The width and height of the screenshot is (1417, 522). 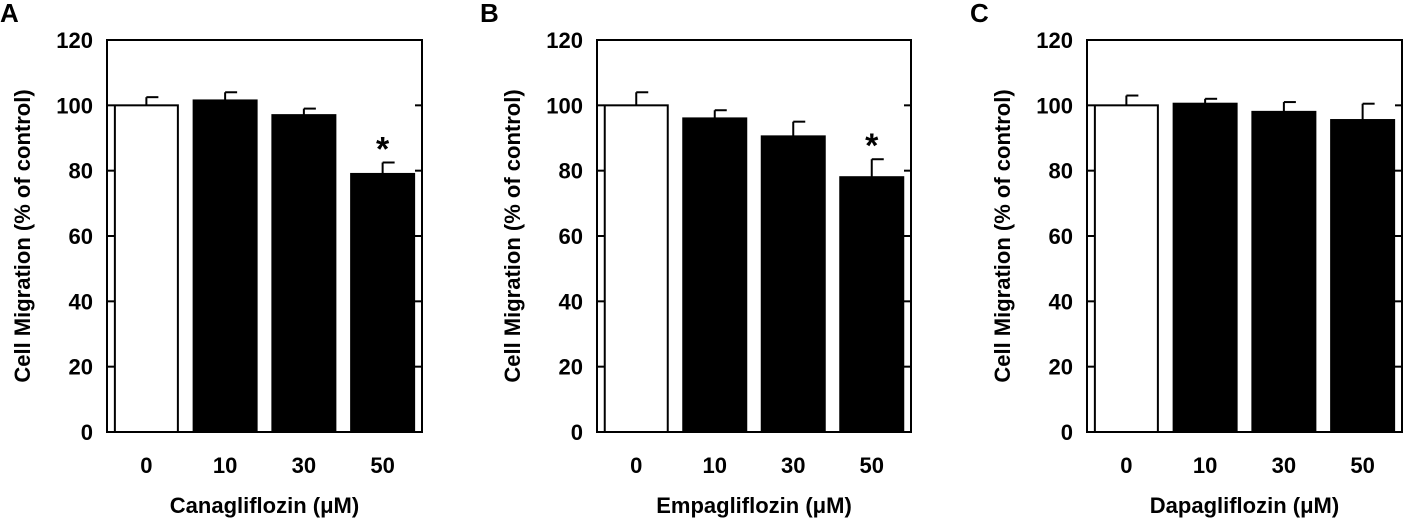 I want to click on x-axis-label: Empagliflozin (μM), so click(x=754, y=505).